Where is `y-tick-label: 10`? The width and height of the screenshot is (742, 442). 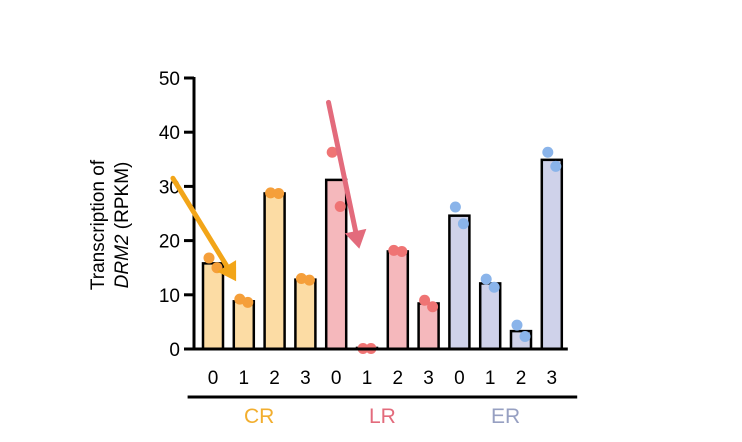
y-tick-label: 10 is located at coordinates (169, 296).